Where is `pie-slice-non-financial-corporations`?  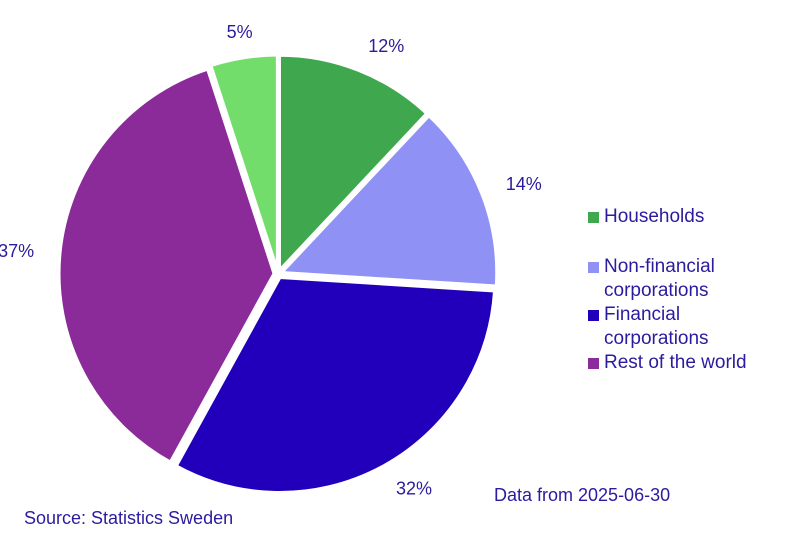 pie-slice-non-financial-corporations is located at coordinates (388, 200).